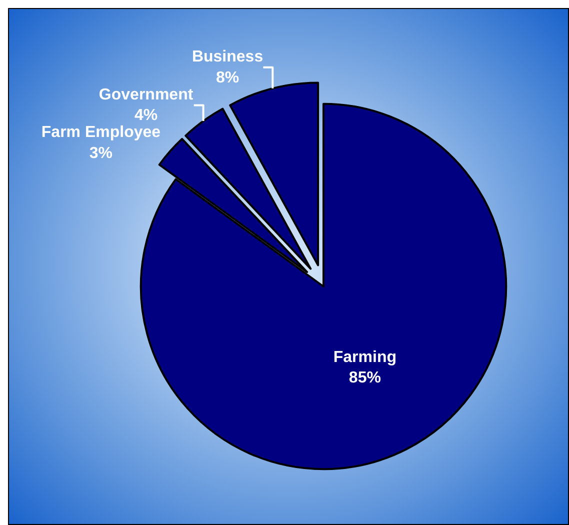  I want to click on data-label: 85%, so click(364, 378).